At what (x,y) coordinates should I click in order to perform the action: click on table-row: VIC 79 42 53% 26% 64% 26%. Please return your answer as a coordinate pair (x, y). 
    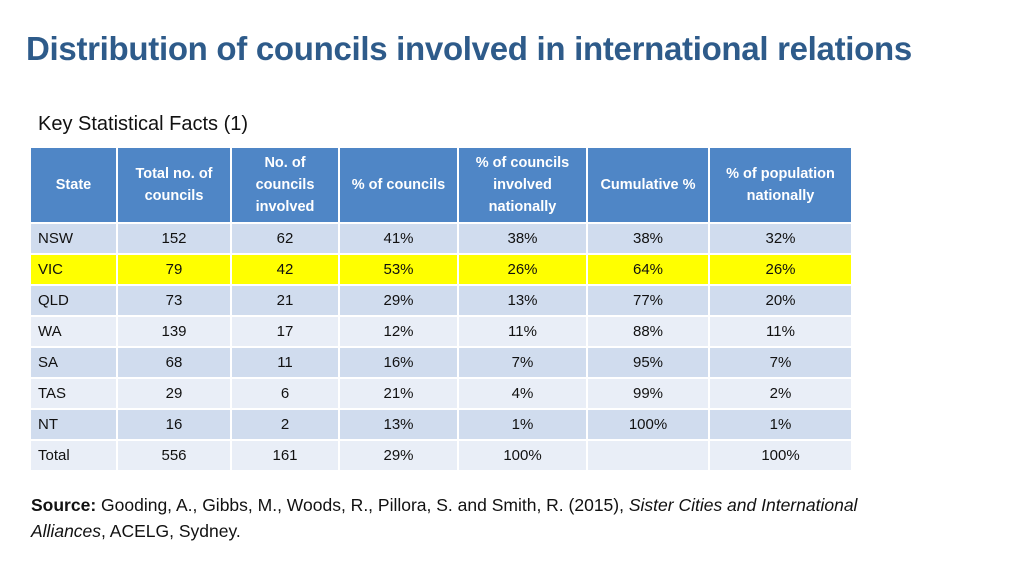
    Looking at the image, I should click on (441, 269).